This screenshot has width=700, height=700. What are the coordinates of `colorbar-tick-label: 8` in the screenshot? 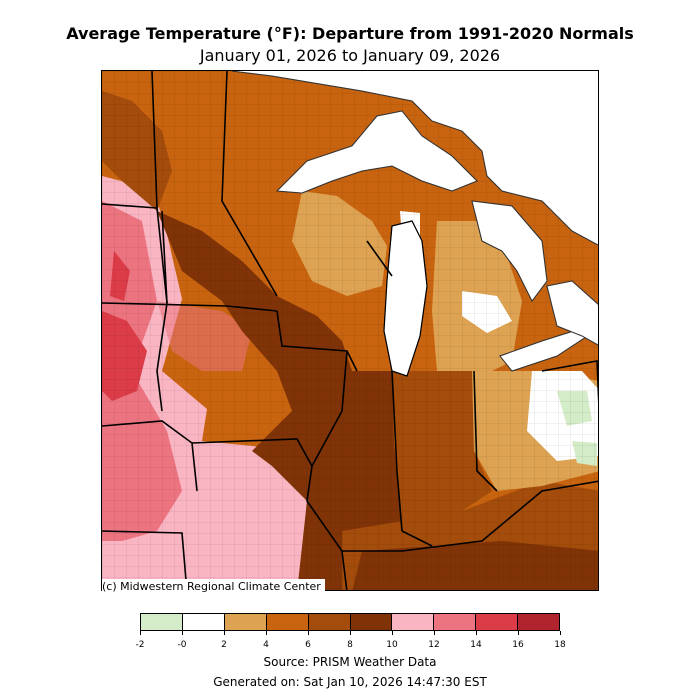 It's located at (350, 645).